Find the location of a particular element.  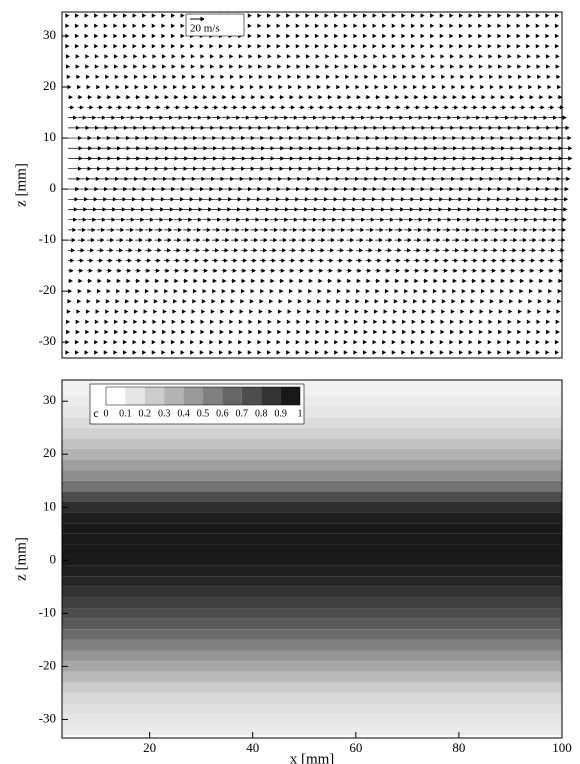

concentration-band is located at coordinates (312, 401).